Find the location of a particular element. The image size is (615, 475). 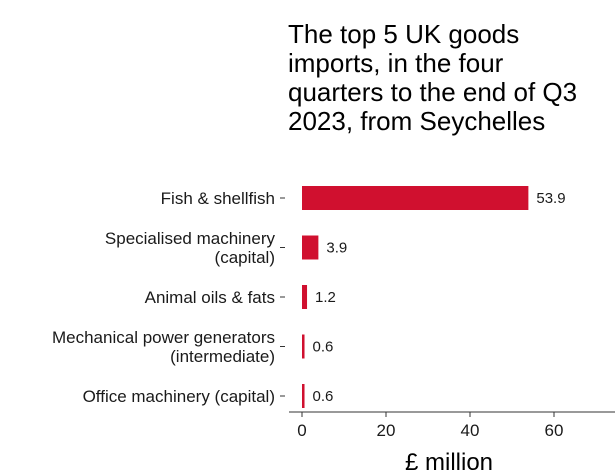

value-label: 3.9 is located at coordinates (336, 248).